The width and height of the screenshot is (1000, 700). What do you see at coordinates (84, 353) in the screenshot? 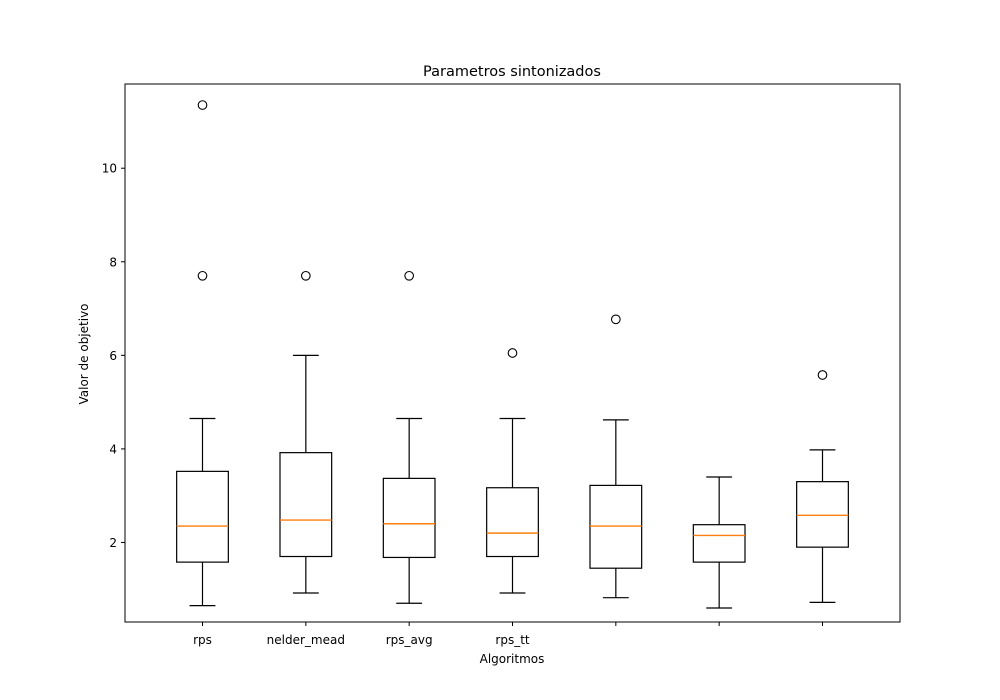
I see `y-axis-label: Valor de objetivo` at bounding box center [84, 353].